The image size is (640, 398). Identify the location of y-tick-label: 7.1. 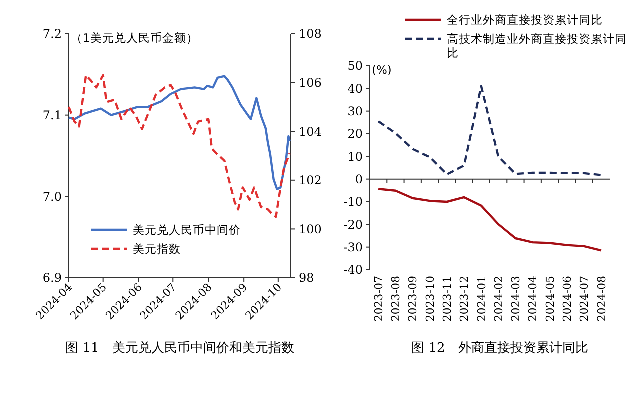
(52, 115).